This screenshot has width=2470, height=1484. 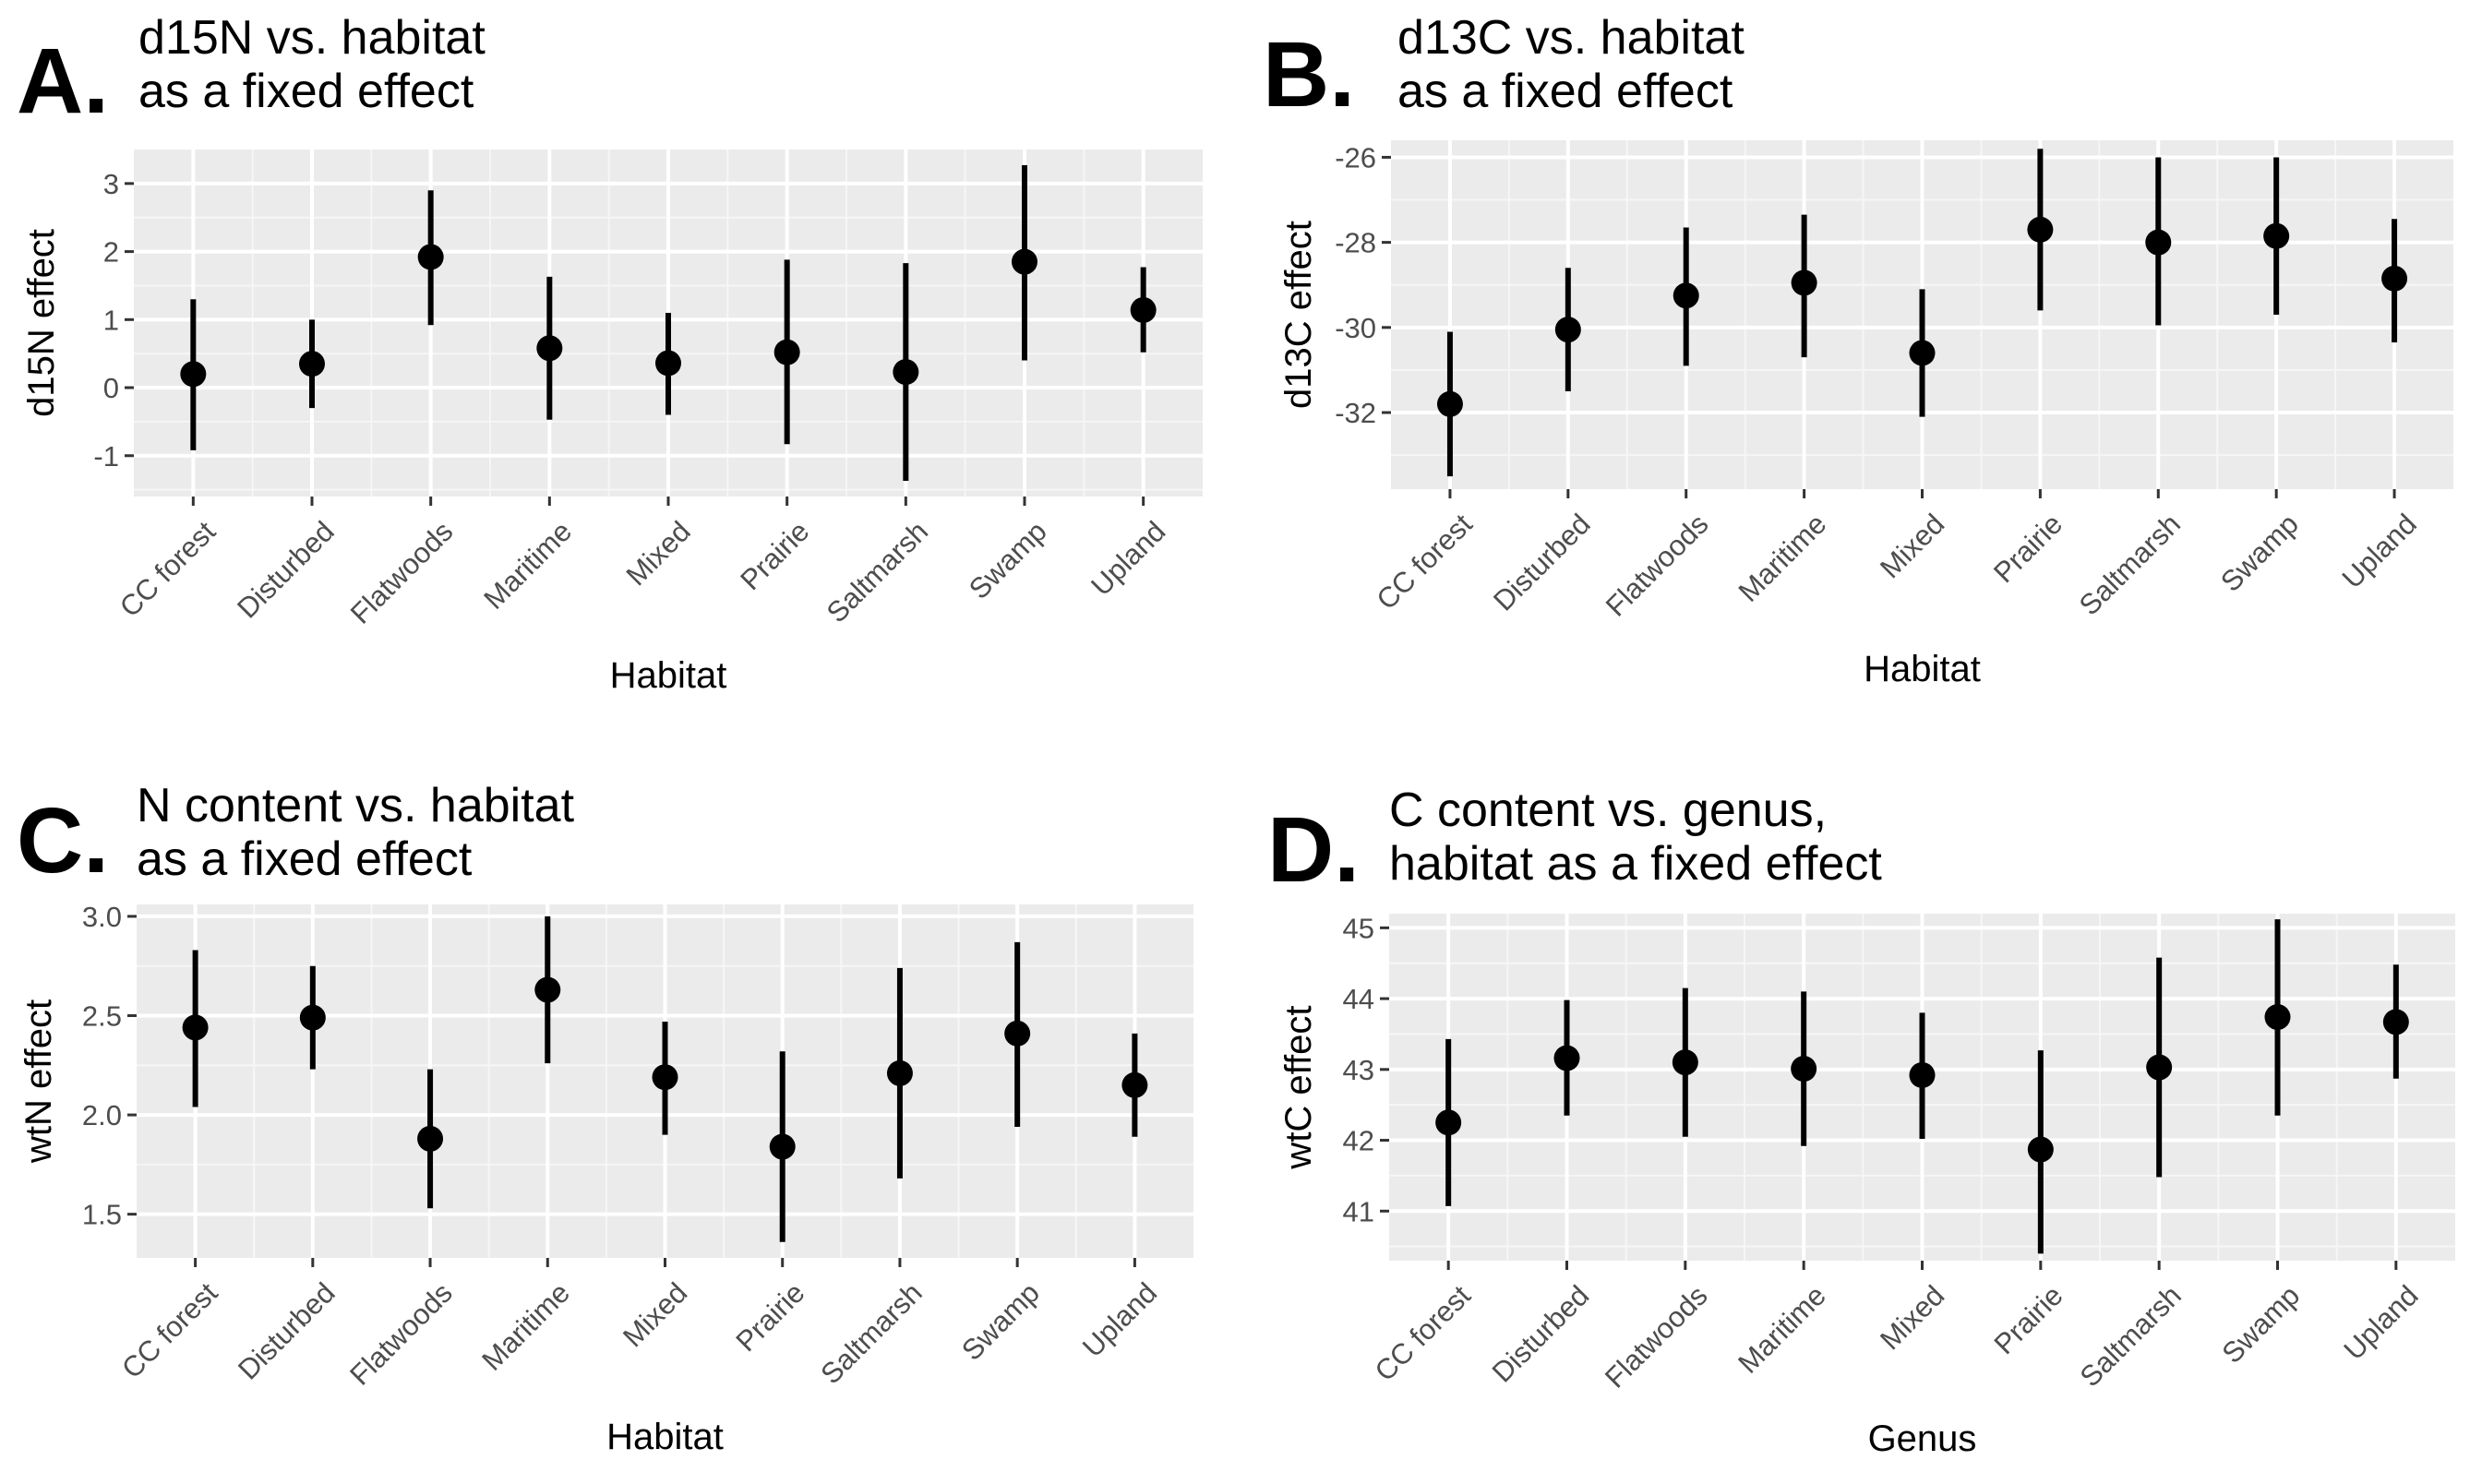 What do you see at coordinates (1608, 810) in the screenshot?
I see `panel-title-line: C content vs. genus,` at bounding box center [1608, 810].